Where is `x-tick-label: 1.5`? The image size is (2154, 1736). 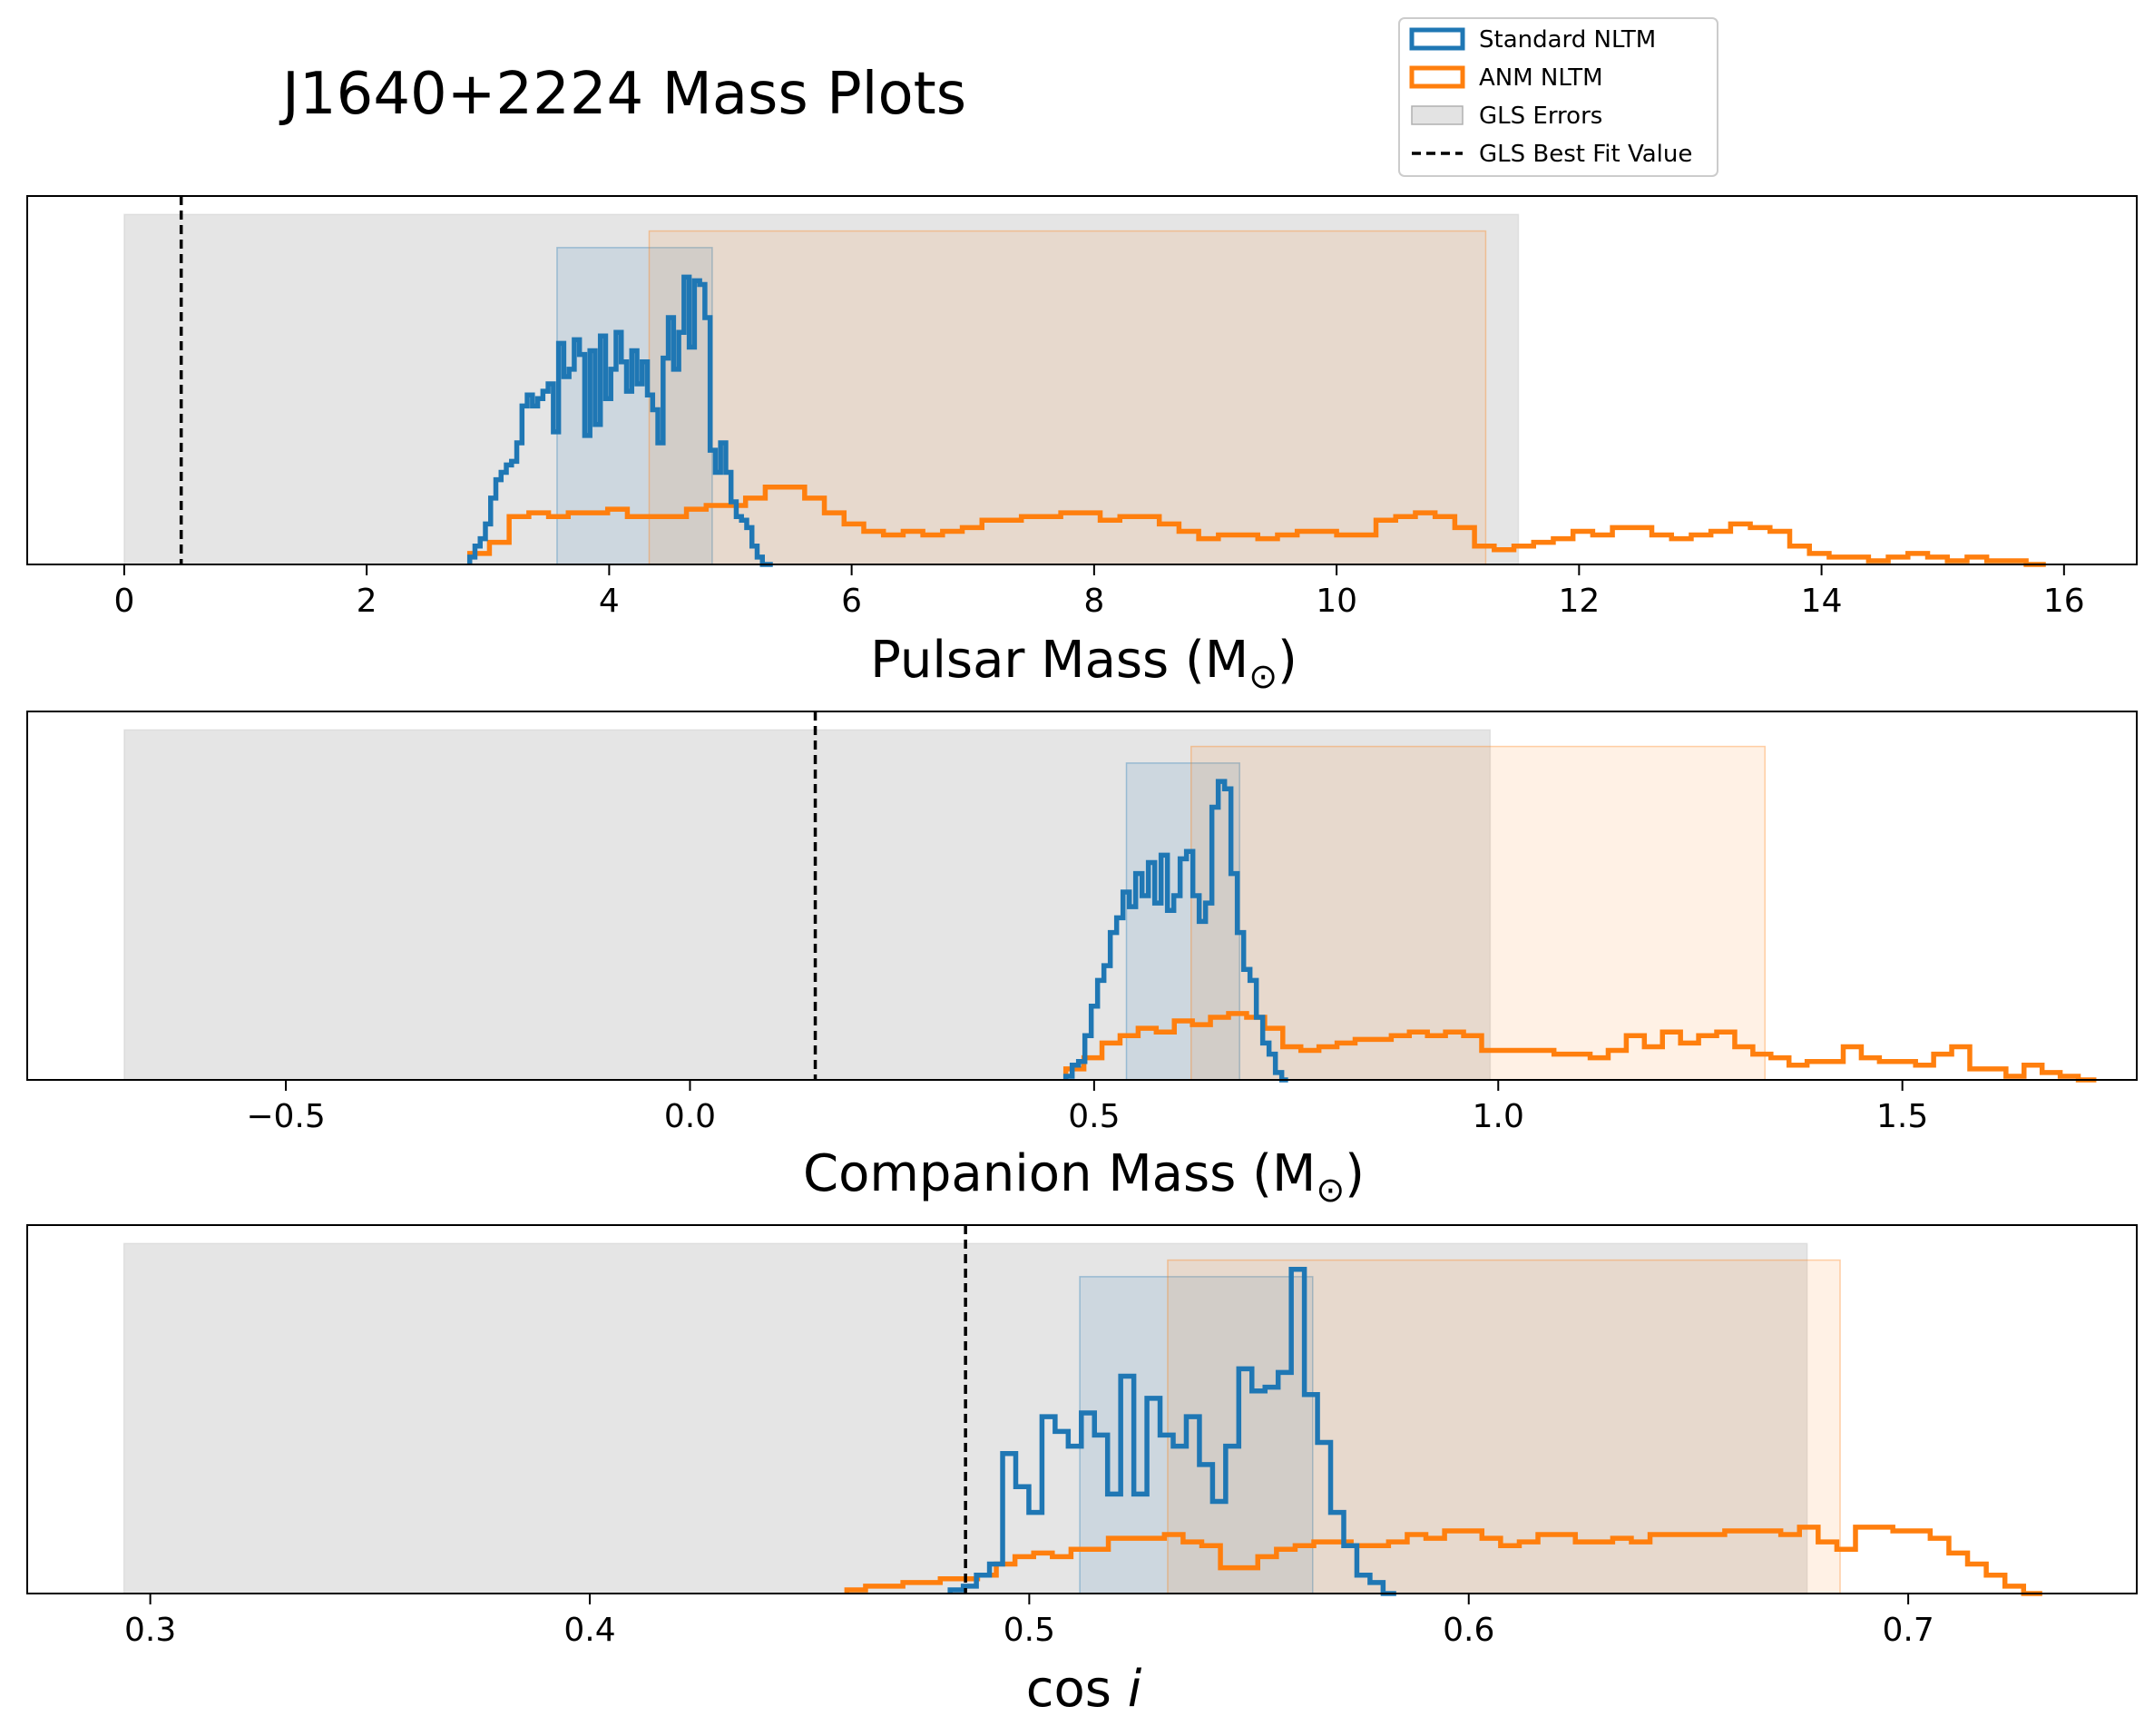
x-tick-label: 1.5 is located at coordinates (1902, 1116).